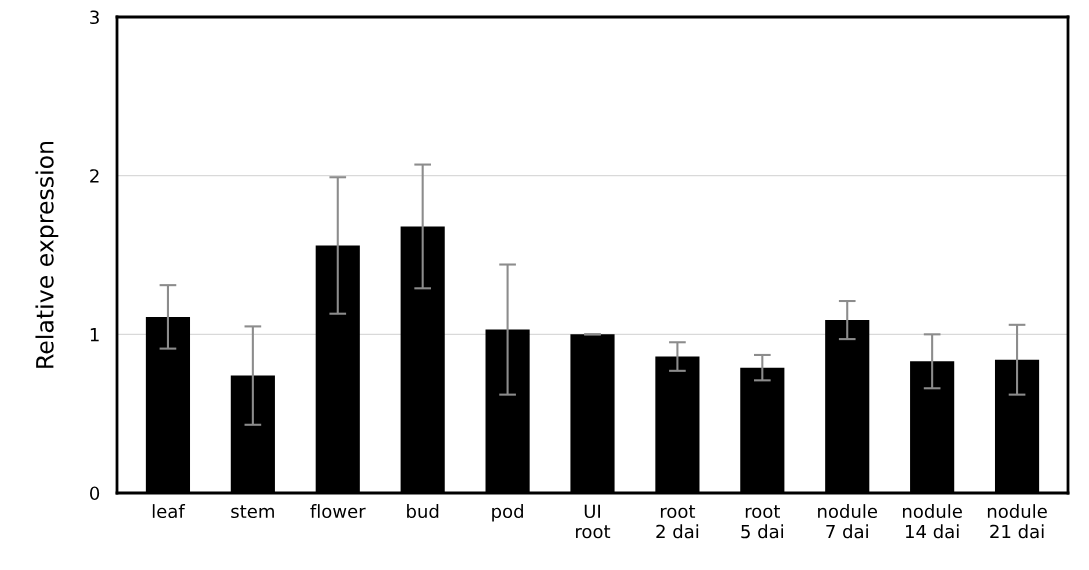  I want to click on y-axis-title: Relative expression, so click(47, 254).